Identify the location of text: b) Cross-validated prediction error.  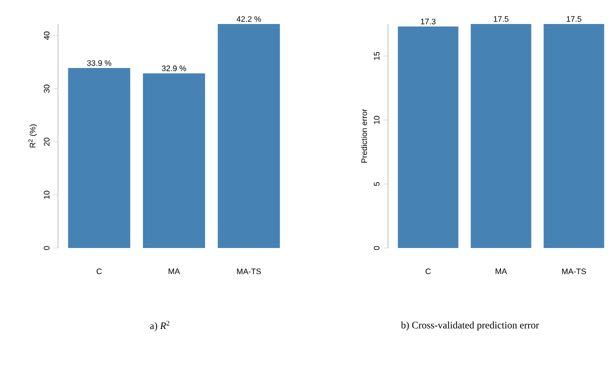
(469, 326).